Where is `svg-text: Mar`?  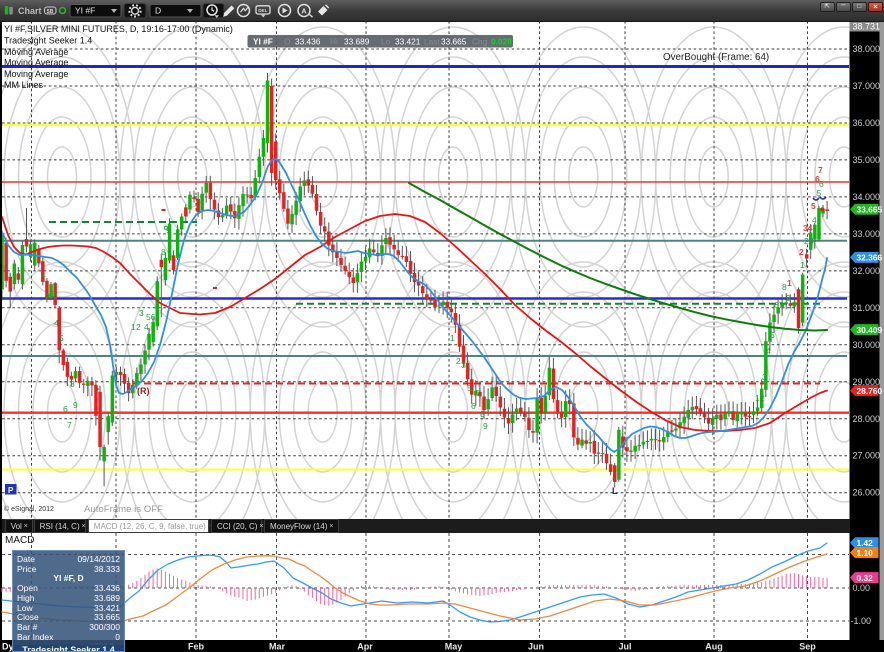
svg-text: Mar is located at coordinates (277, 647).